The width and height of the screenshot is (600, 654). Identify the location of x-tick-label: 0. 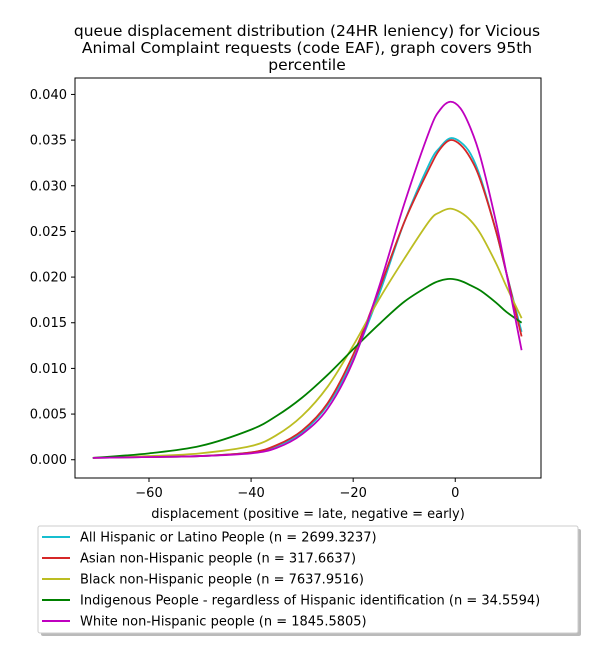
(455, 493).